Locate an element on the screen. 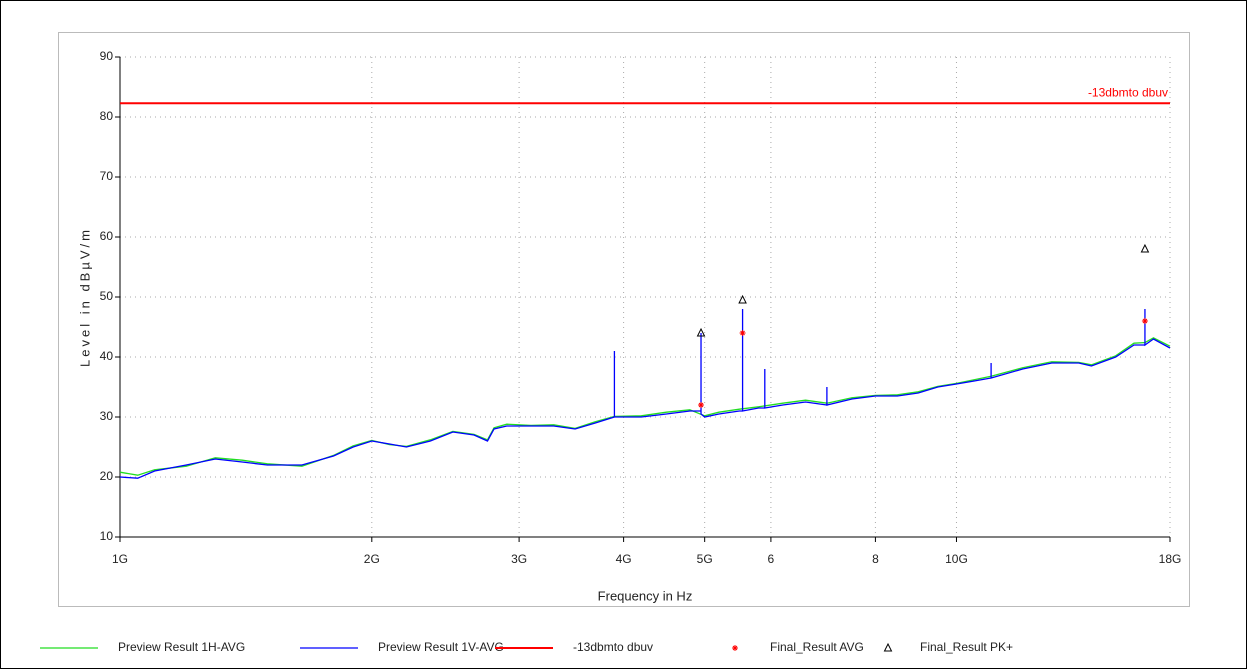 This screenshot has width=1247, height=669. y-tick-label: 70 is located at coordinates (107, 176).